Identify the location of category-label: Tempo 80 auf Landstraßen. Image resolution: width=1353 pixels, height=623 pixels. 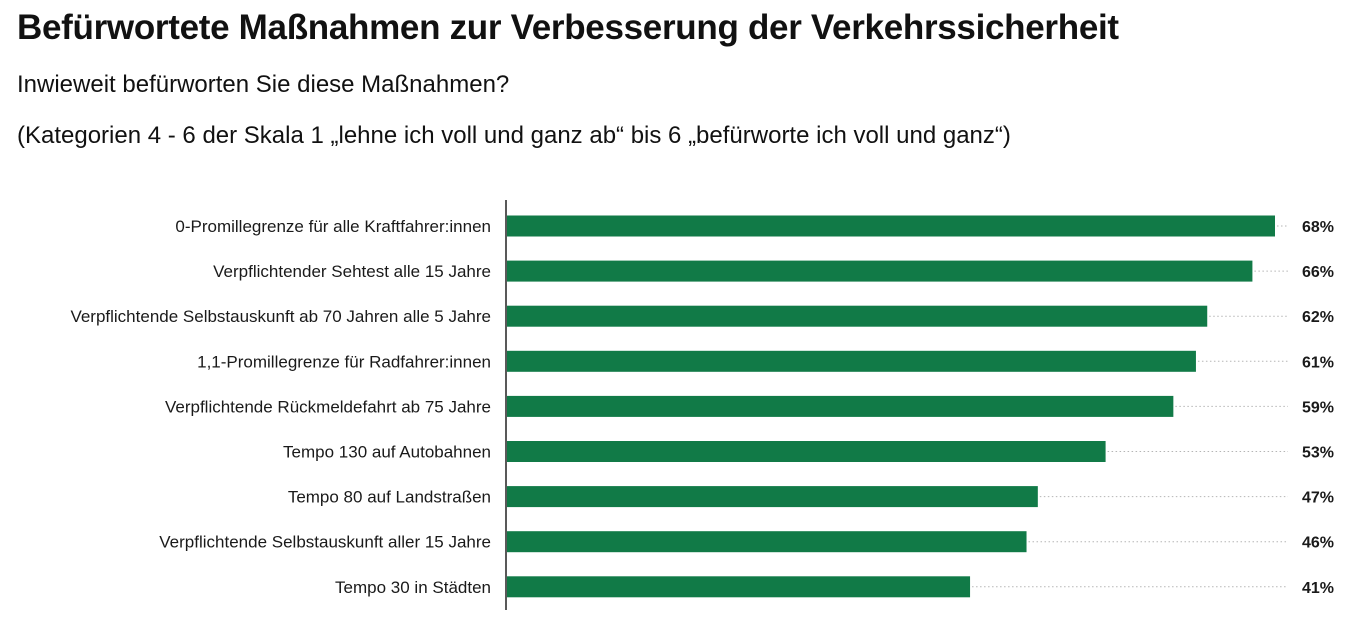
(389, 497).